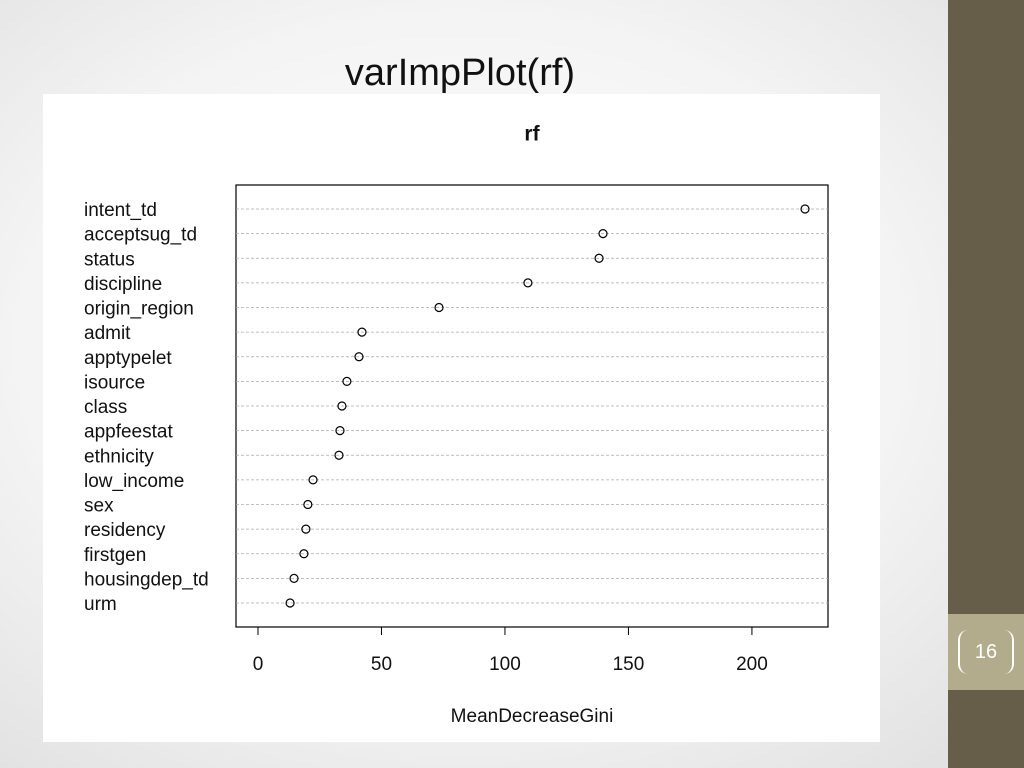  I want to click on slide-title: varImpPlot(rf), so click(460, 73).